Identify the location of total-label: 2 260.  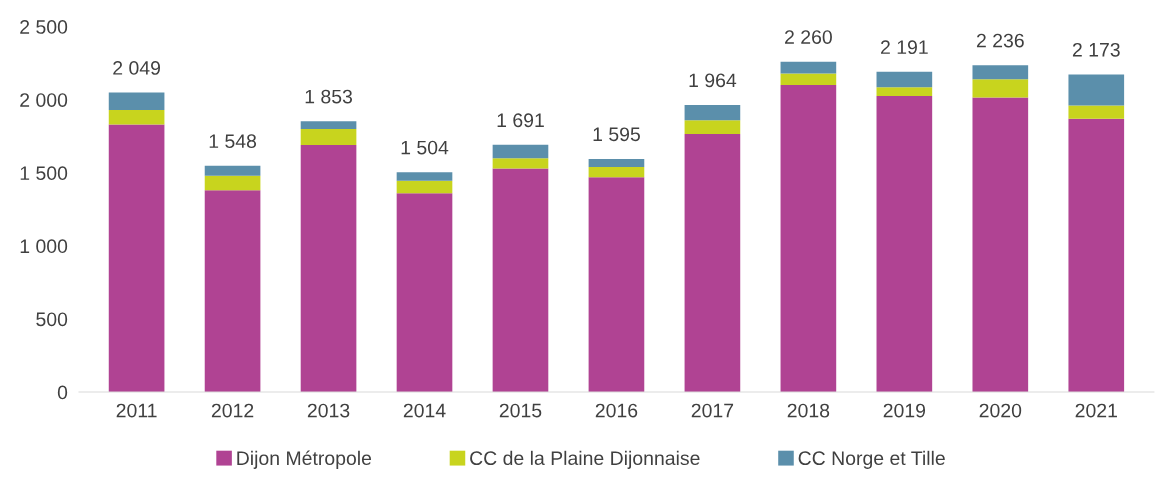
(808, 37).